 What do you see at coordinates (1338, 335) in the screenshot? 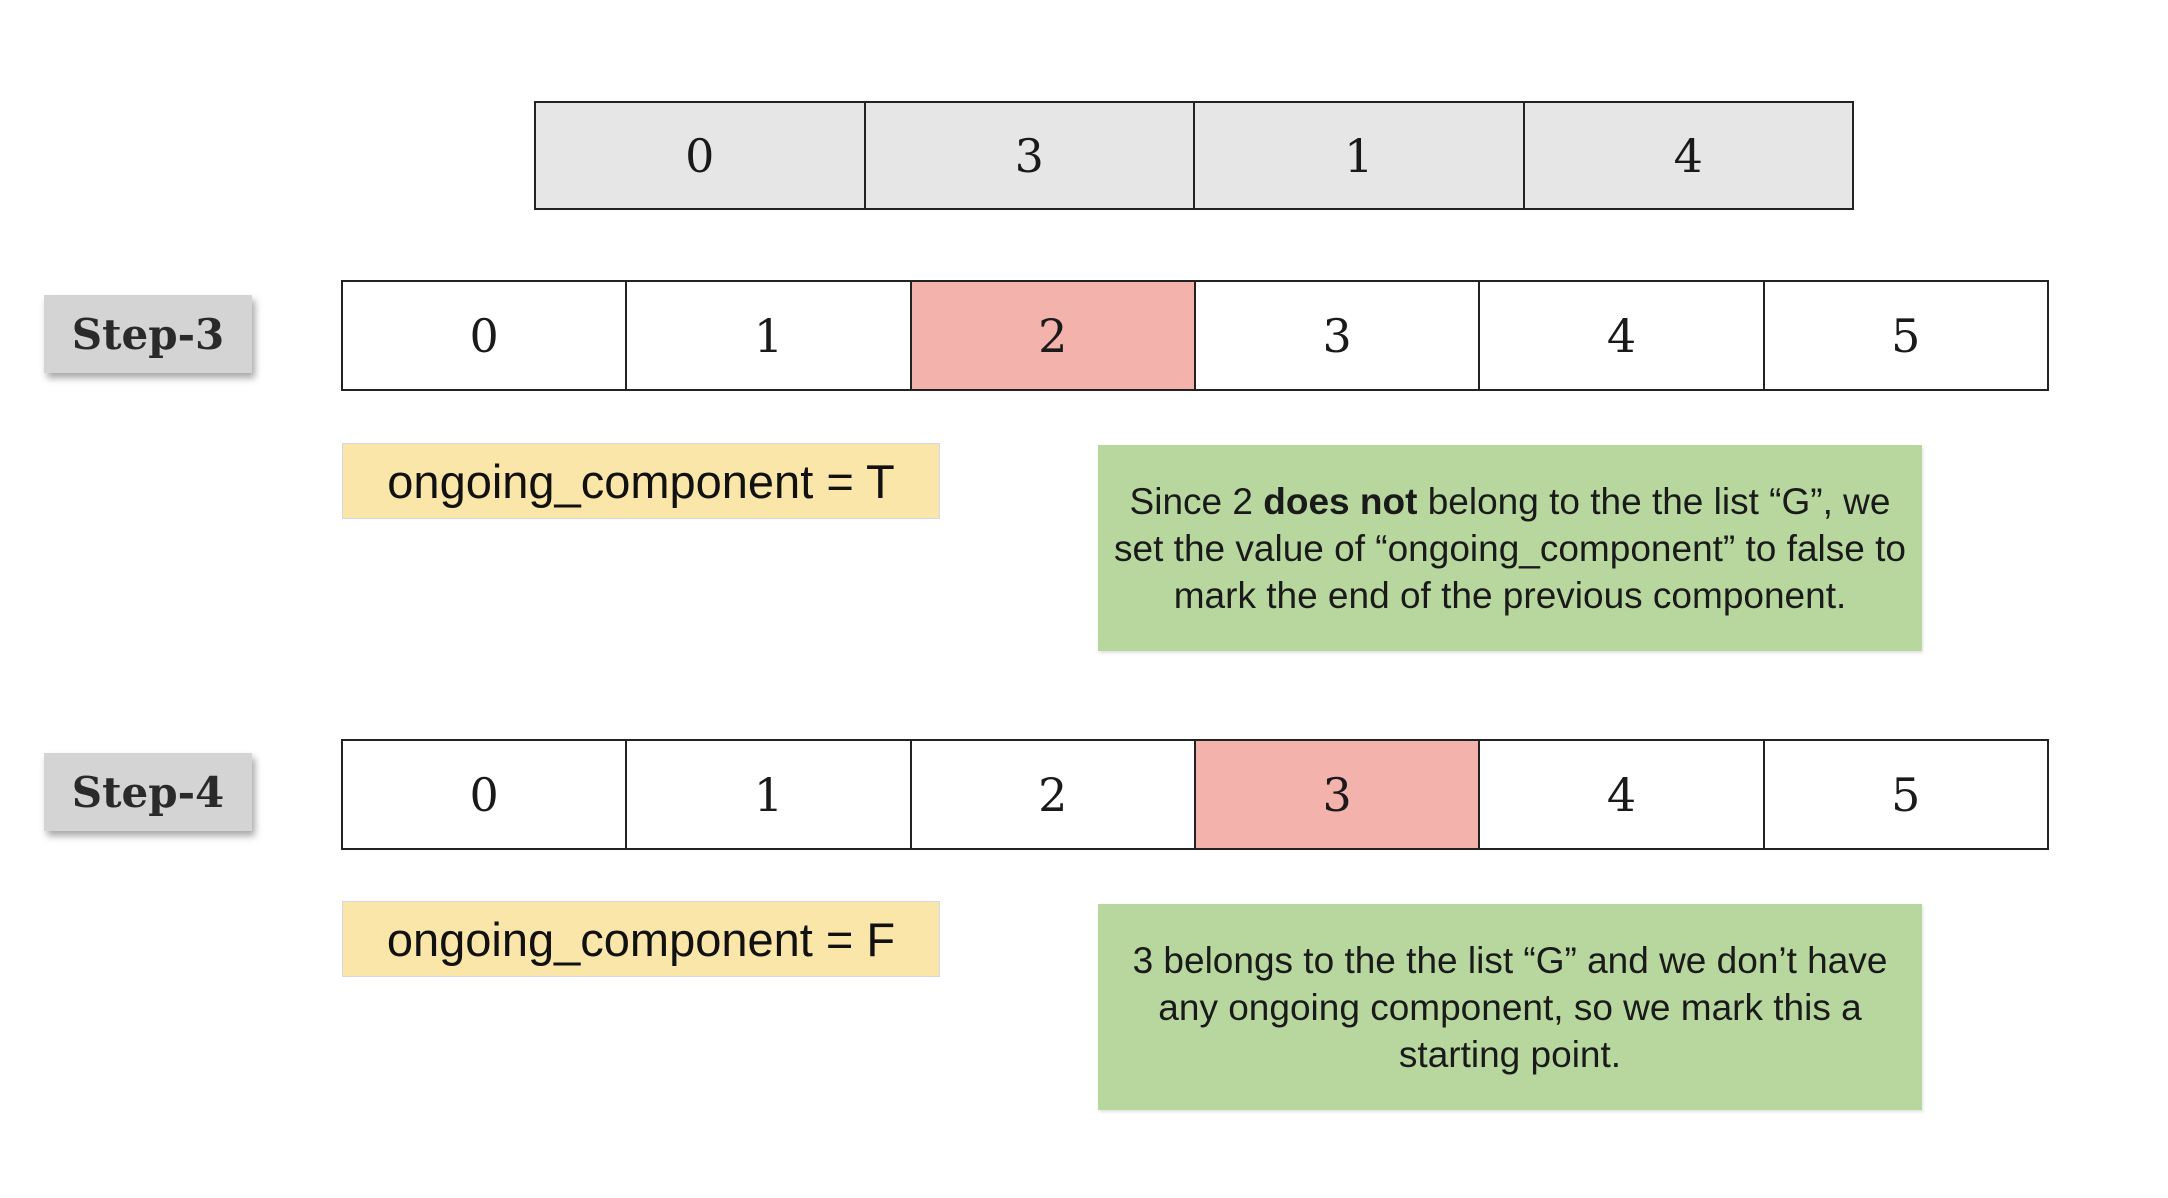
I see `index-cell: 3` at bounding box center [1338, 335].